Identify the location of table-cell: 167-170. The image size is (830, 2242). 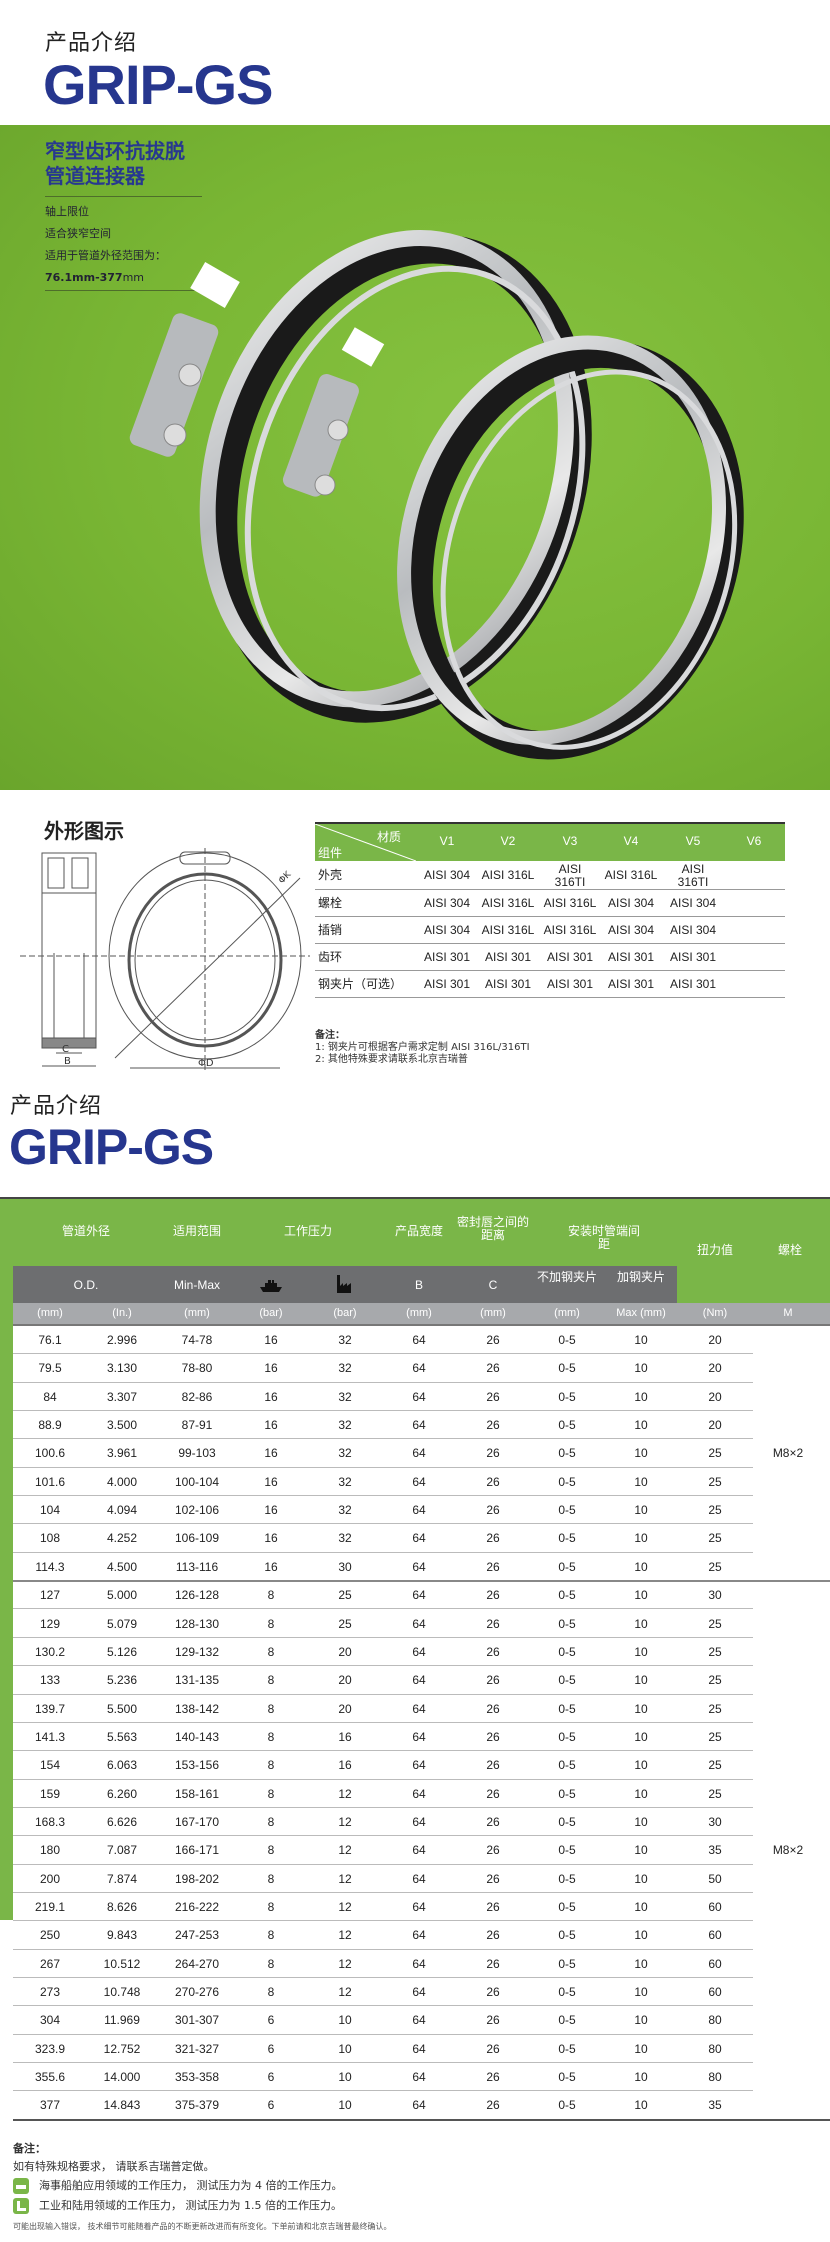
(197, 1821).